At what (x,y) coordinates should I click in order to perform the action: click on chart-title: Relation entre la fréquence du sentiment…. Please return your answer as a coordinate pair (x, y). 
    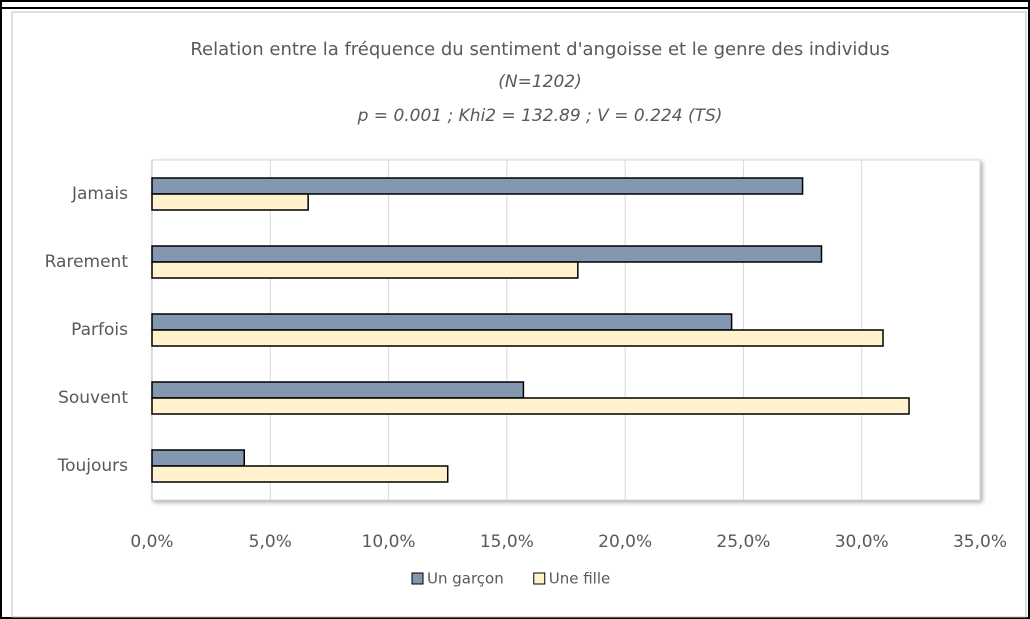
    Looking at the image, I should click on (539, 49).